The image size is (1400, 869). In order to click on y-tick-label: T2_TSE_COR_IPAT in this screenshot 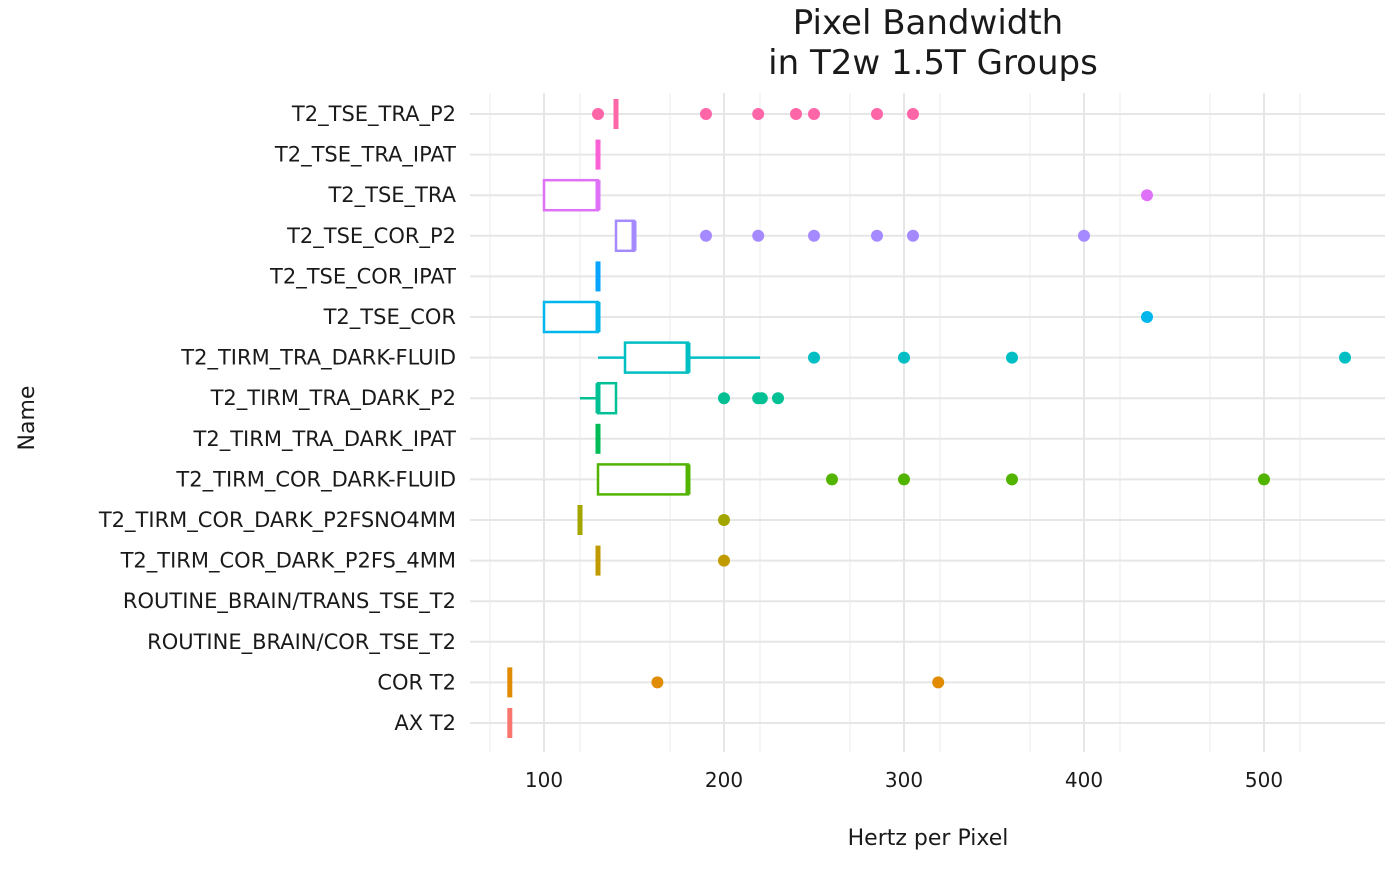, I will do `click(362, 276)`.